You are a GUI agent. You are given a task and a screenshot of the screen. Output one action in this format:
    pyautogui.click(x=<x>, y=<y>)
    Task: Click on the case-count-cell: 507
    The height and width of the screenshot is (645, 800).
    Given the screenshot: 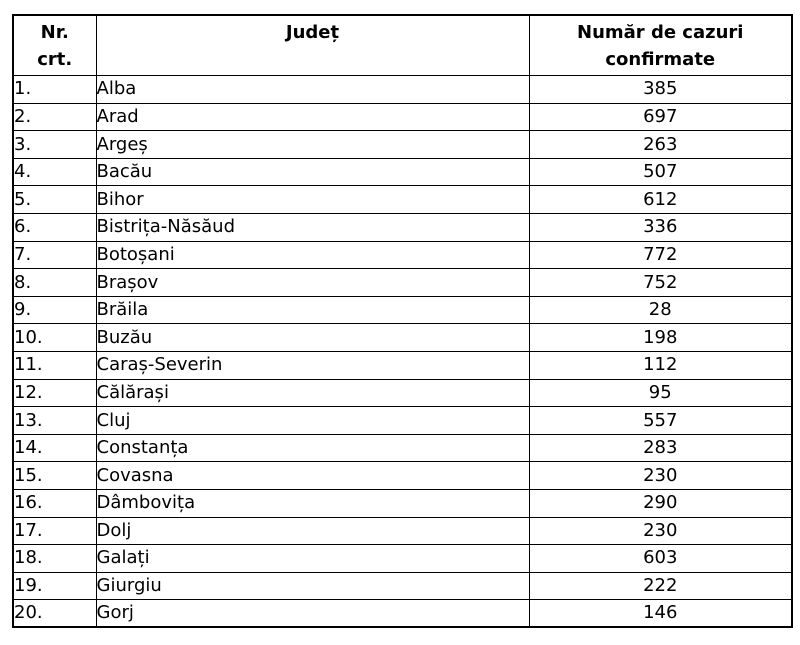 What is the action you would take?
    pyautogui.click(x=660, y=172)
    